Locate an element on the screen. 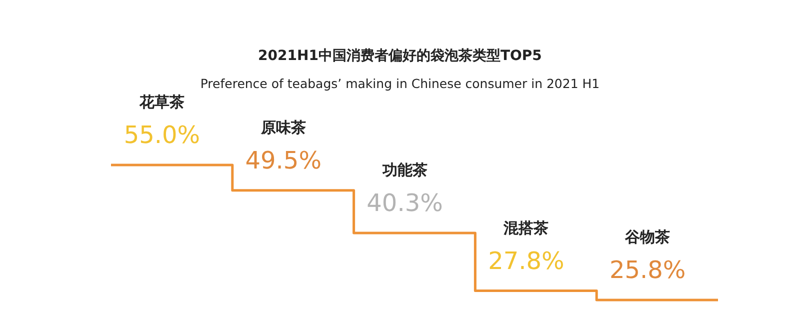 Image resolution: width=800 pixels, height=320 pixels. category-label: 花草茶 is located at coordinates (161, 102).